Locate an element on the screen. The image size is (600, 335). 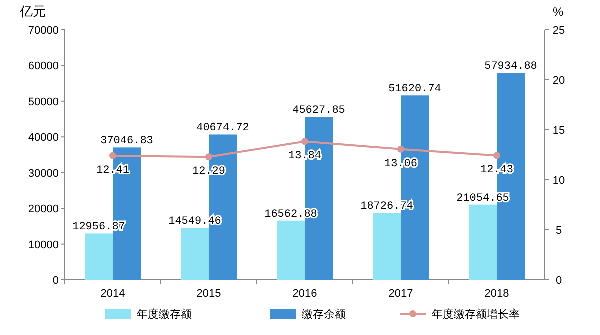
y2-tick-label: 0 is located at coordinates (559, 281).